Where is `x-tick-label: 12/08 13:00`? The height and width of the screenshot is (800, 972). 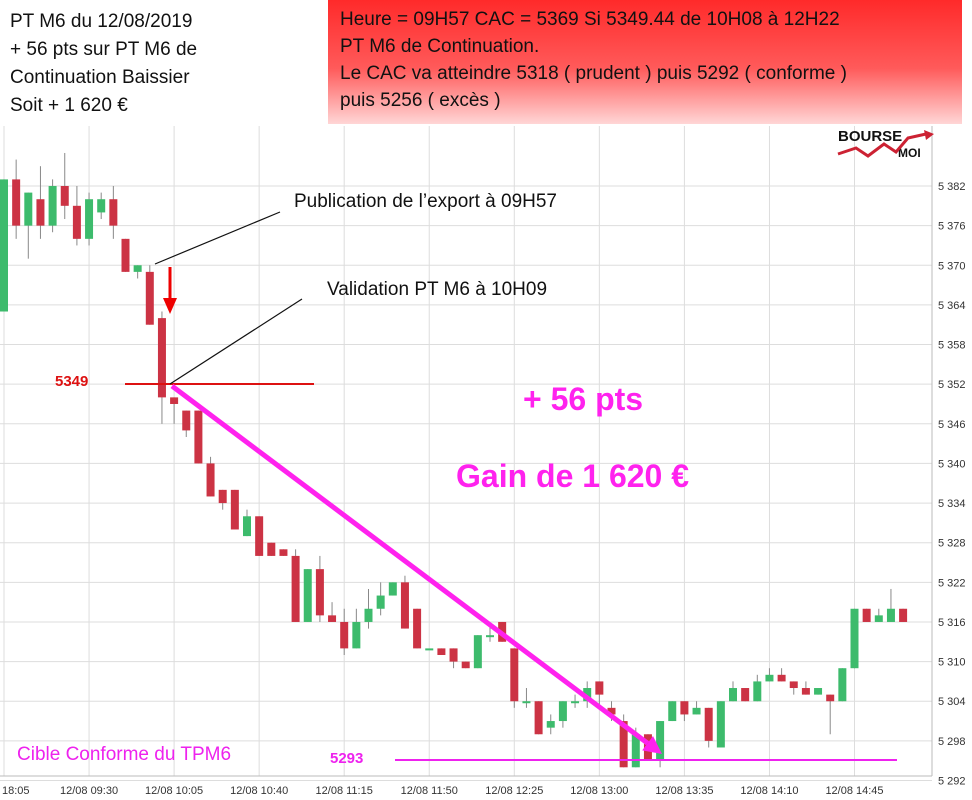 x-tick-label: 12/08 13:00 is located at coordinates (599, 791).